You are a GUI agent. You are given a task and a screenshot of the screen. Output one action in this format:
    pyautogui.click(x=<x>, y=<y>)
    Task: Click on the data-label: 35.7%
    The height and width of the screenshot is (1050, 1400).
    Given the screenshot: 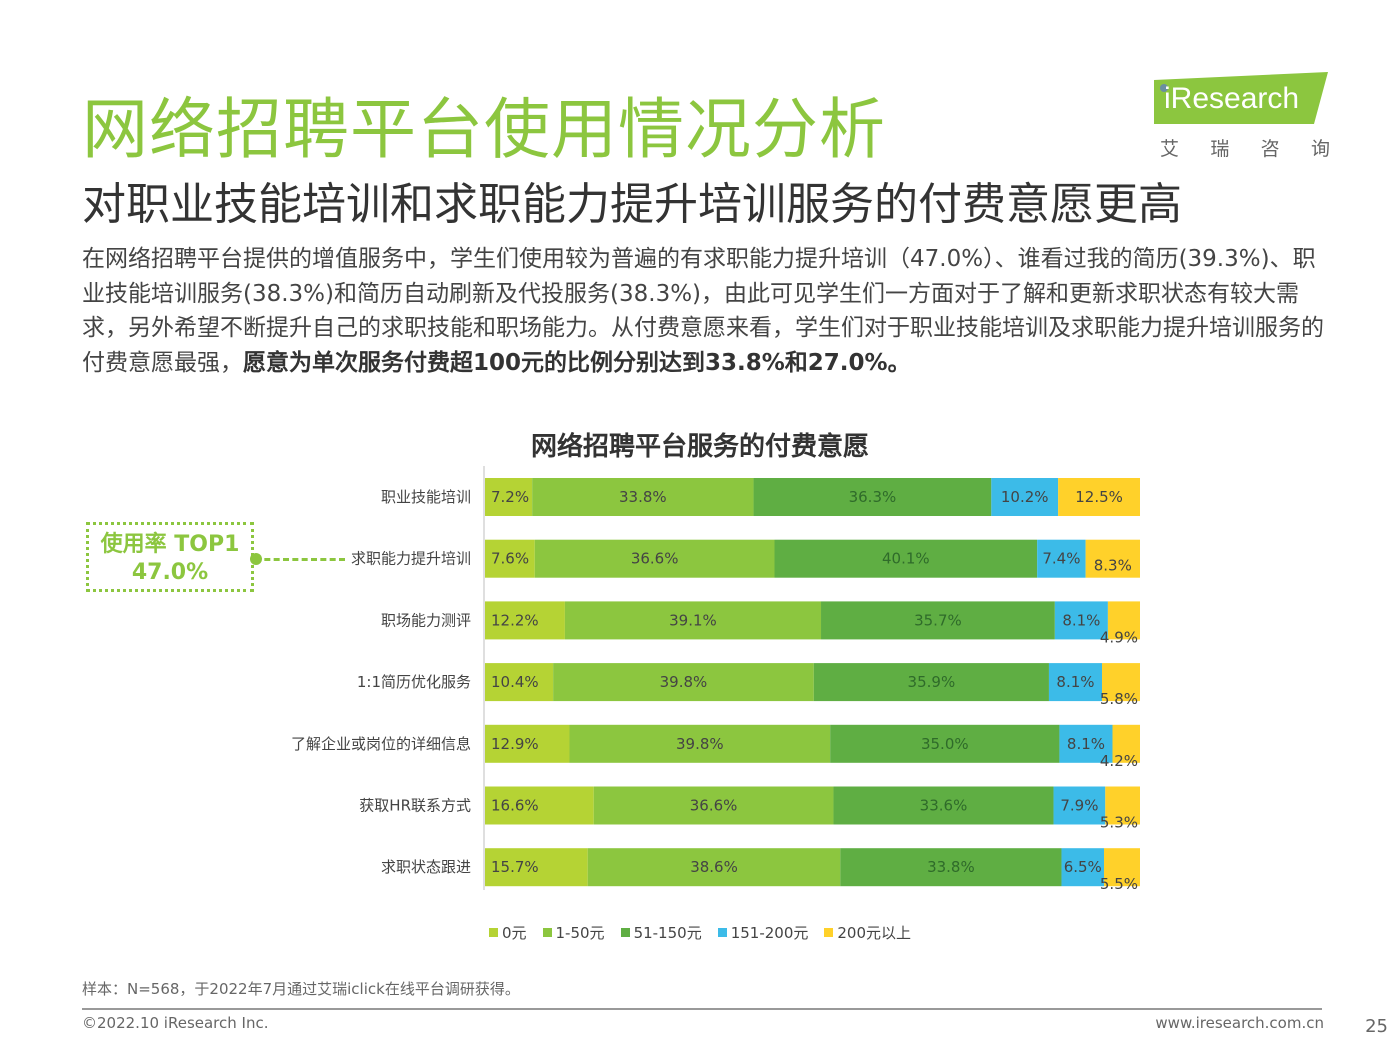 What is the action you would take?
    pyautogui.click(x=938, y=620)
    